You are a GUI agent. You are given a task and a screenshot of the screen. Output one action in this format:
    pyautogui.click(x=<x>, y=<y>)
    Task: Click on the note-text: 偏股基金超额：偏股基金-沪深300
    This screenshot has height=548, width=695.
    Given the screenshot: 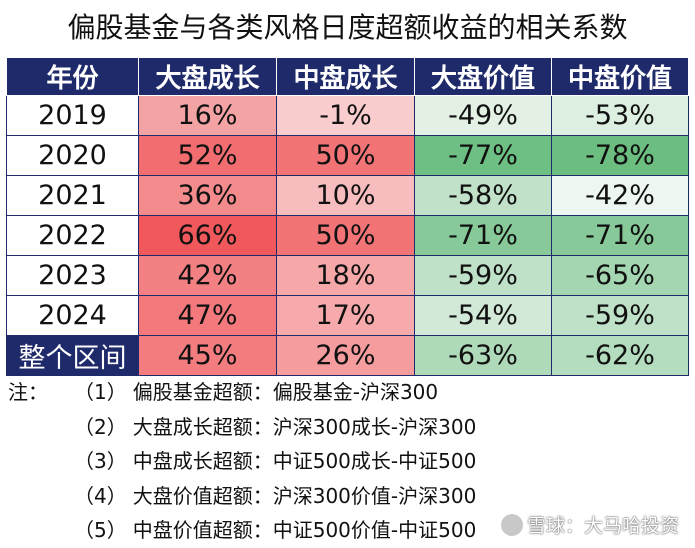 What is the action you would take?
    pyautogui.click(x=285, y=392)
    